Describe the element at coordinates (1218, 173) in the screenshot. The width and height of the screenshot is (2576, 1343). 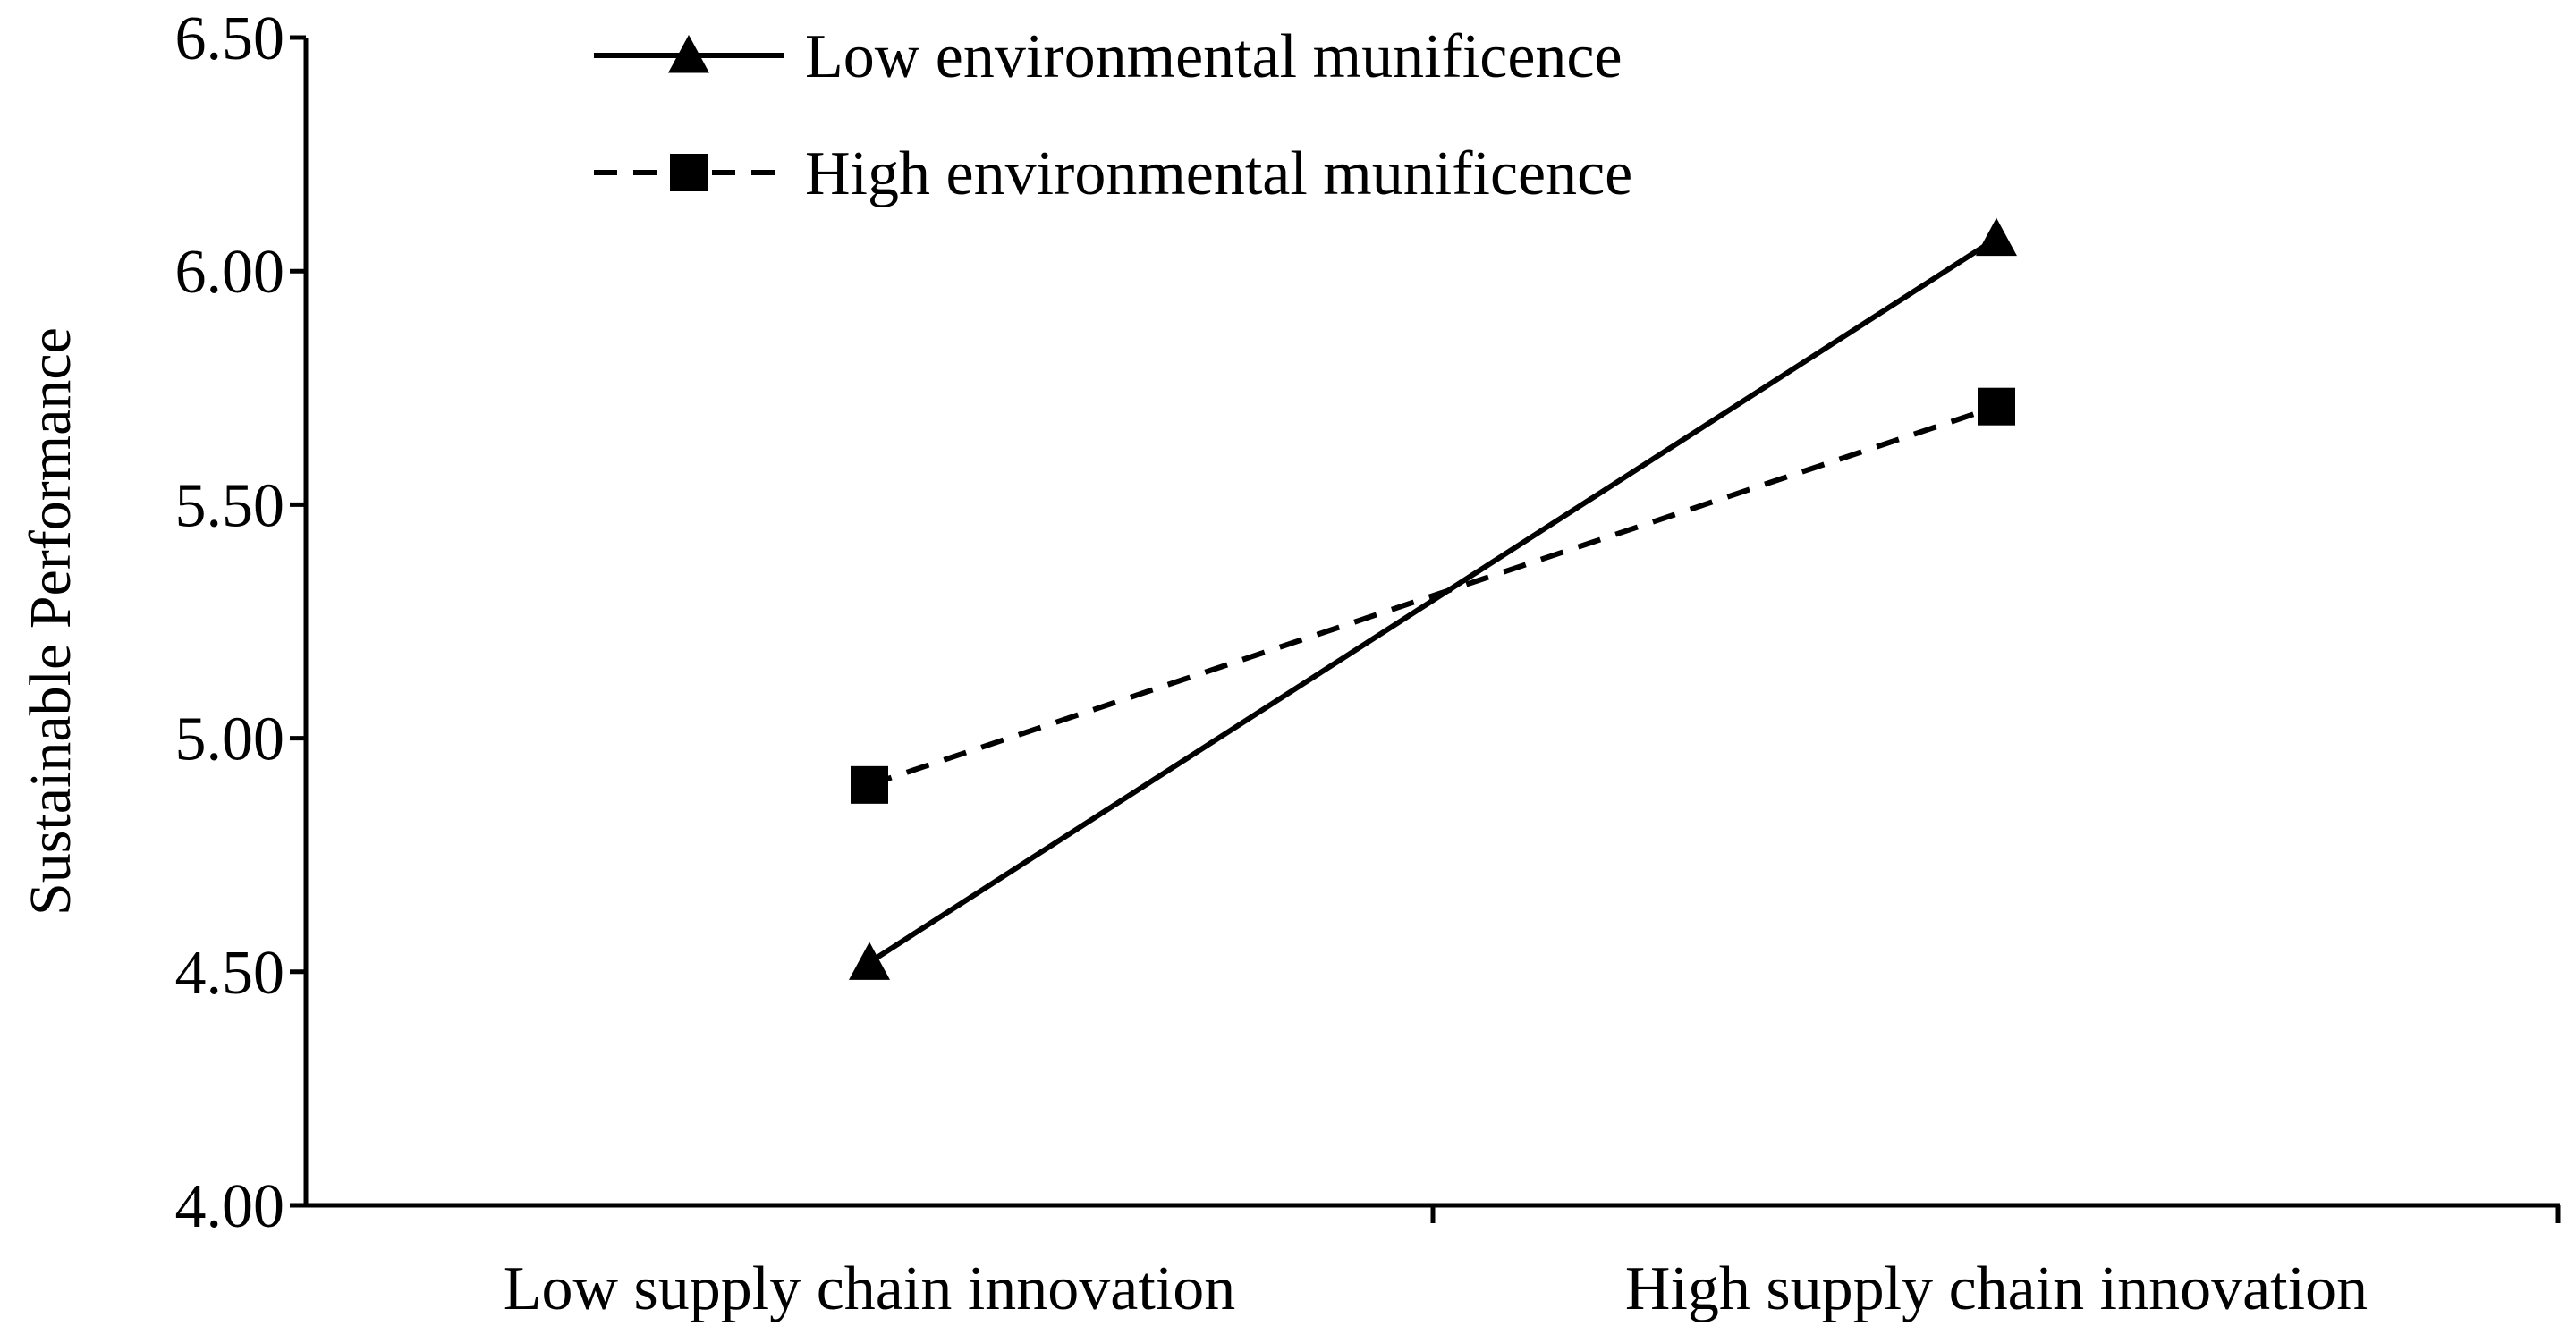
I see `legend-label: High environmental munificence` at that location.